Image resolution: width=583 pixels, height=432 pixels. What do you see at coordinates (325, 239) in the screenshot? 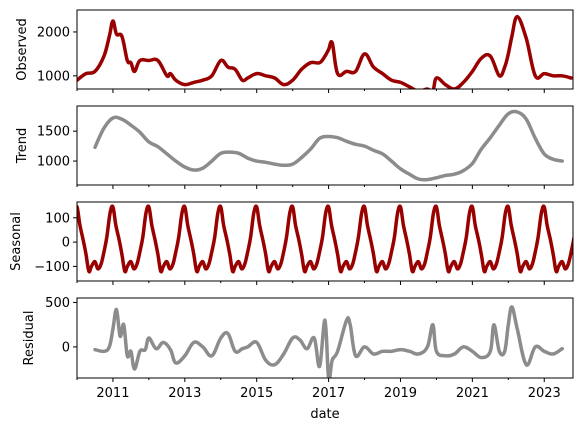
I see `seasonal-series-line` at bounding box center [325, 239].